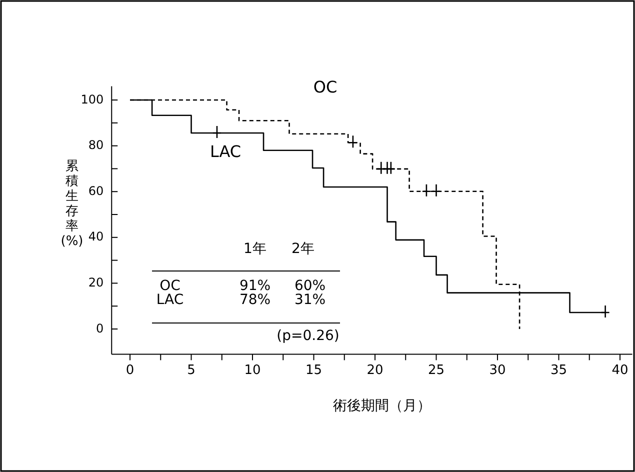 The height and width of the screenshot is (472, 635). I want to click on text: 1年 2年, so click(279, 249).